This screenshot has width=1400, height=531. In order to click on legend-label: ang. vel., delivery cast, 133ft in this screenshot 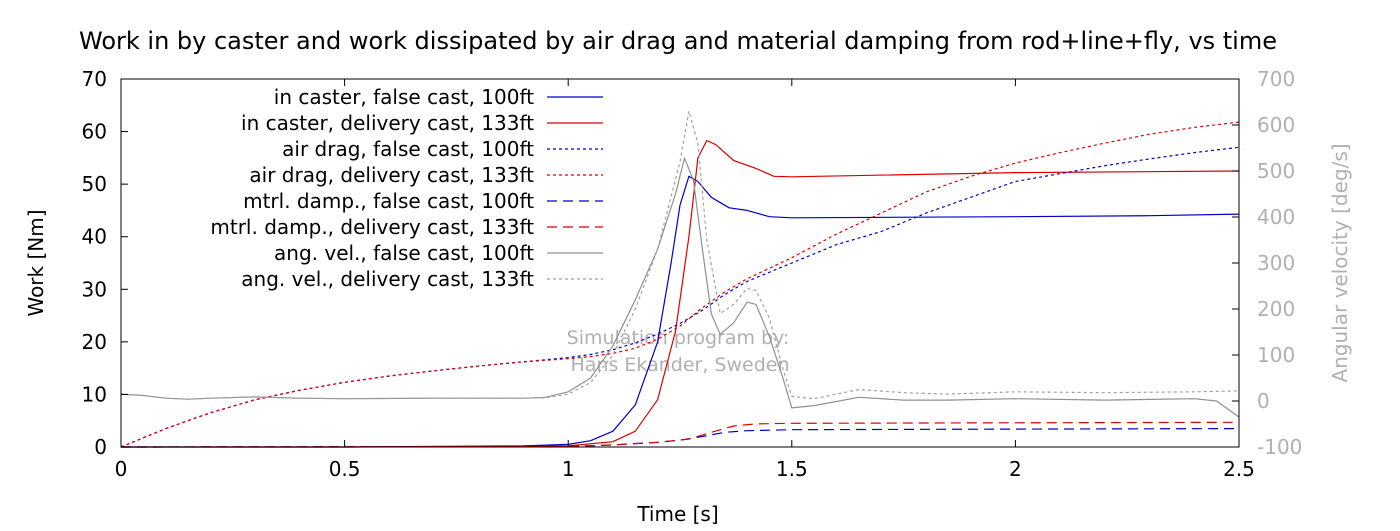, I will do `click(387, 279)`.